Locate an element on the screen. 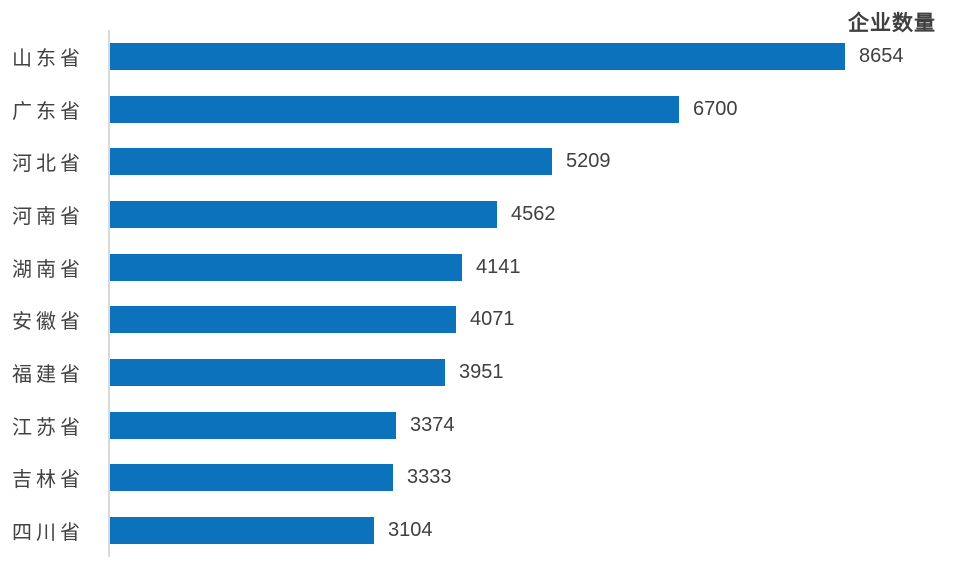  value-label: 4562 is located at coordinates (533, 213).